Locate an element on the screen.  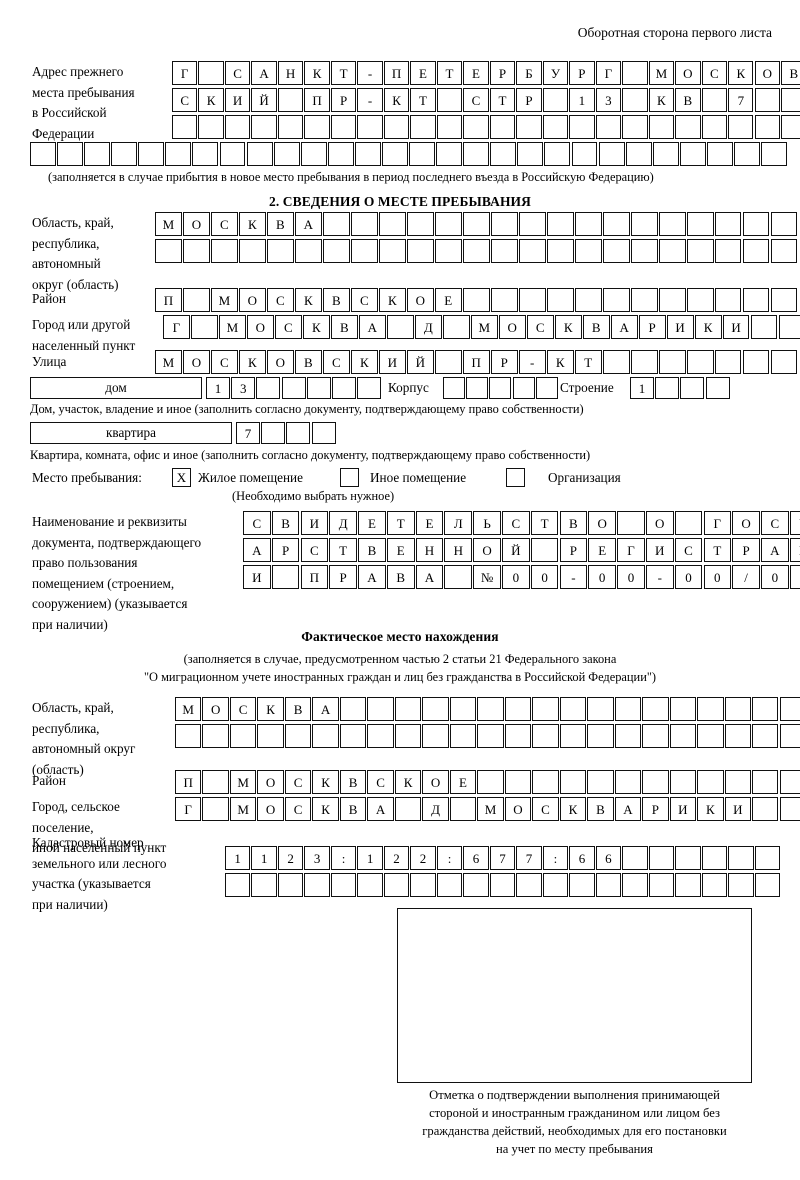
confirmation-stamp-box is located at coordinates (574, 995).